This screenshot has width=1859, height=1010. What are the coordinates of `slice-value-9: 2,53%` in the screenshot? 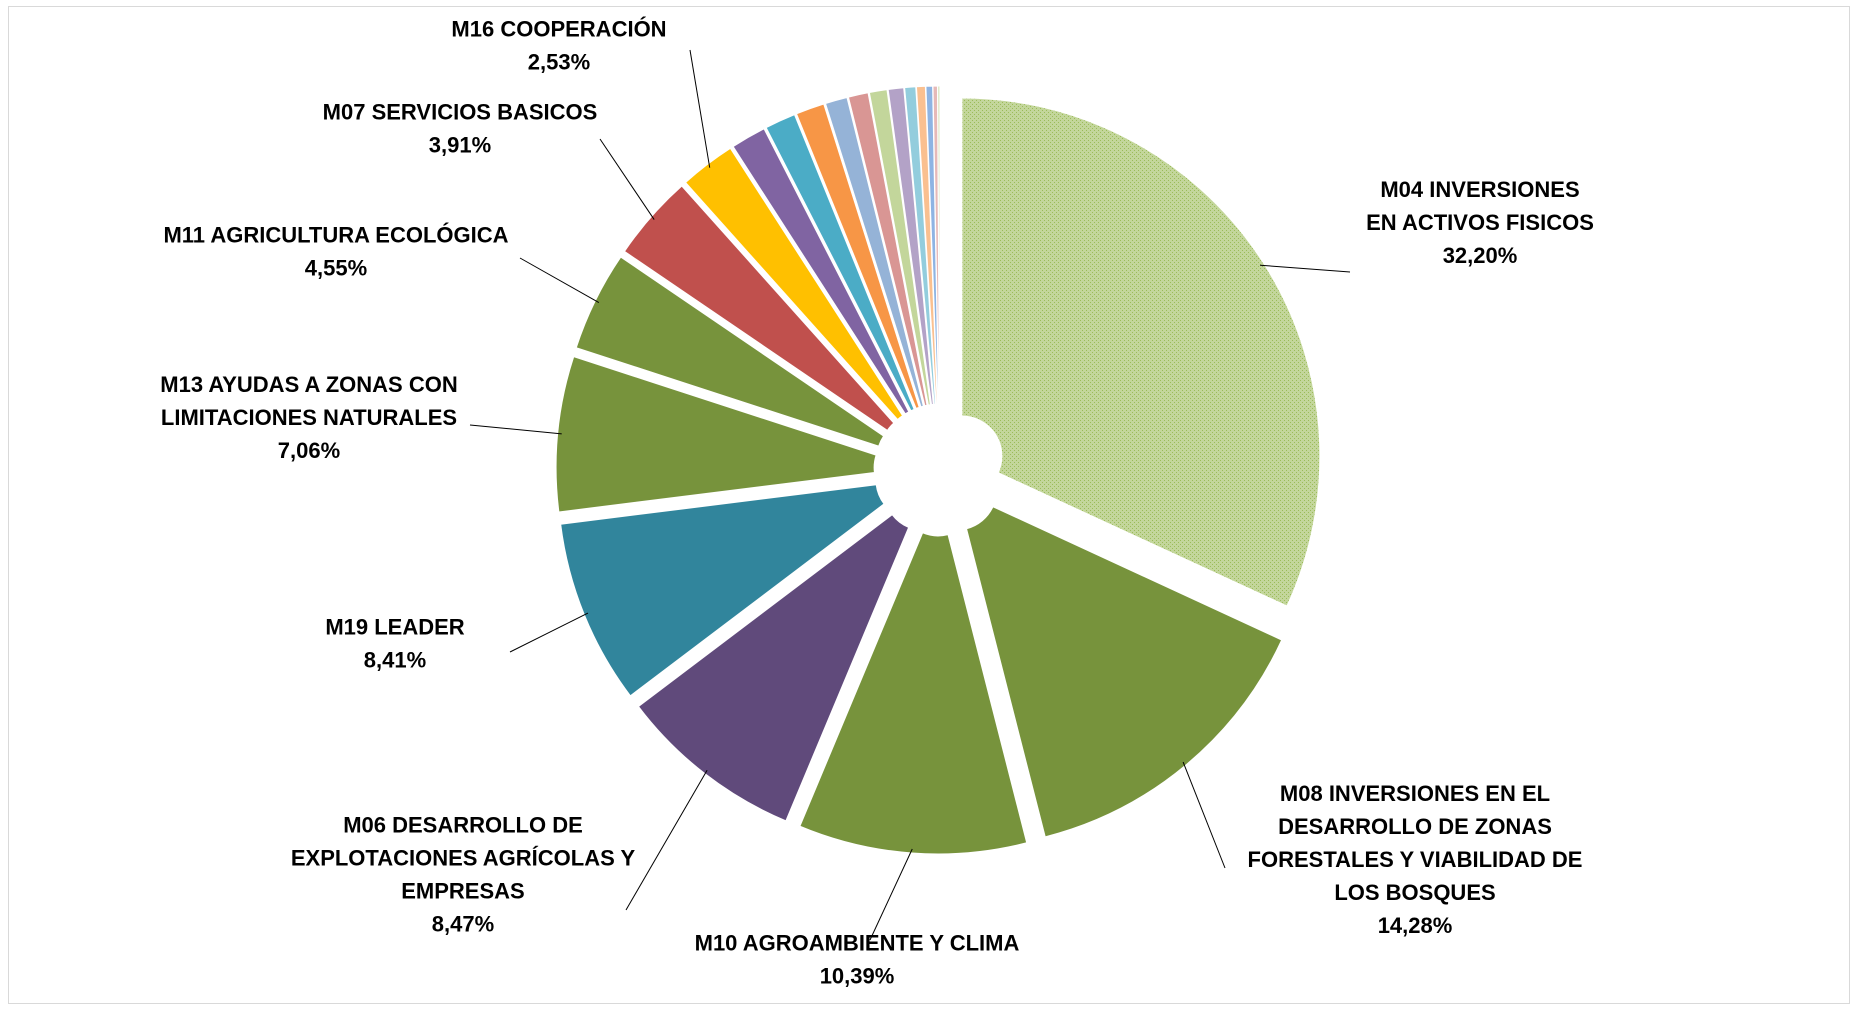 It's located at (559, 62).